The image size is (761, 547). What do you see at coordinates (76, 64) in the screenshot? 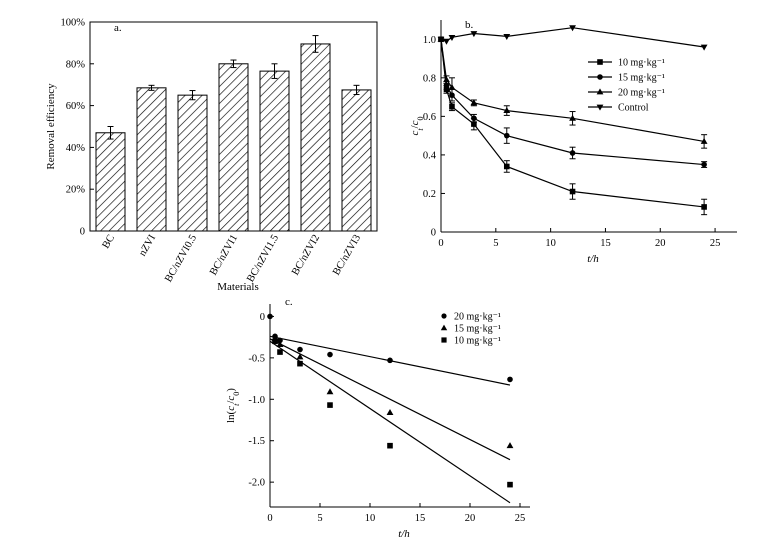
I see `y-tick-label: 80%` at bounding box center [76, 64].